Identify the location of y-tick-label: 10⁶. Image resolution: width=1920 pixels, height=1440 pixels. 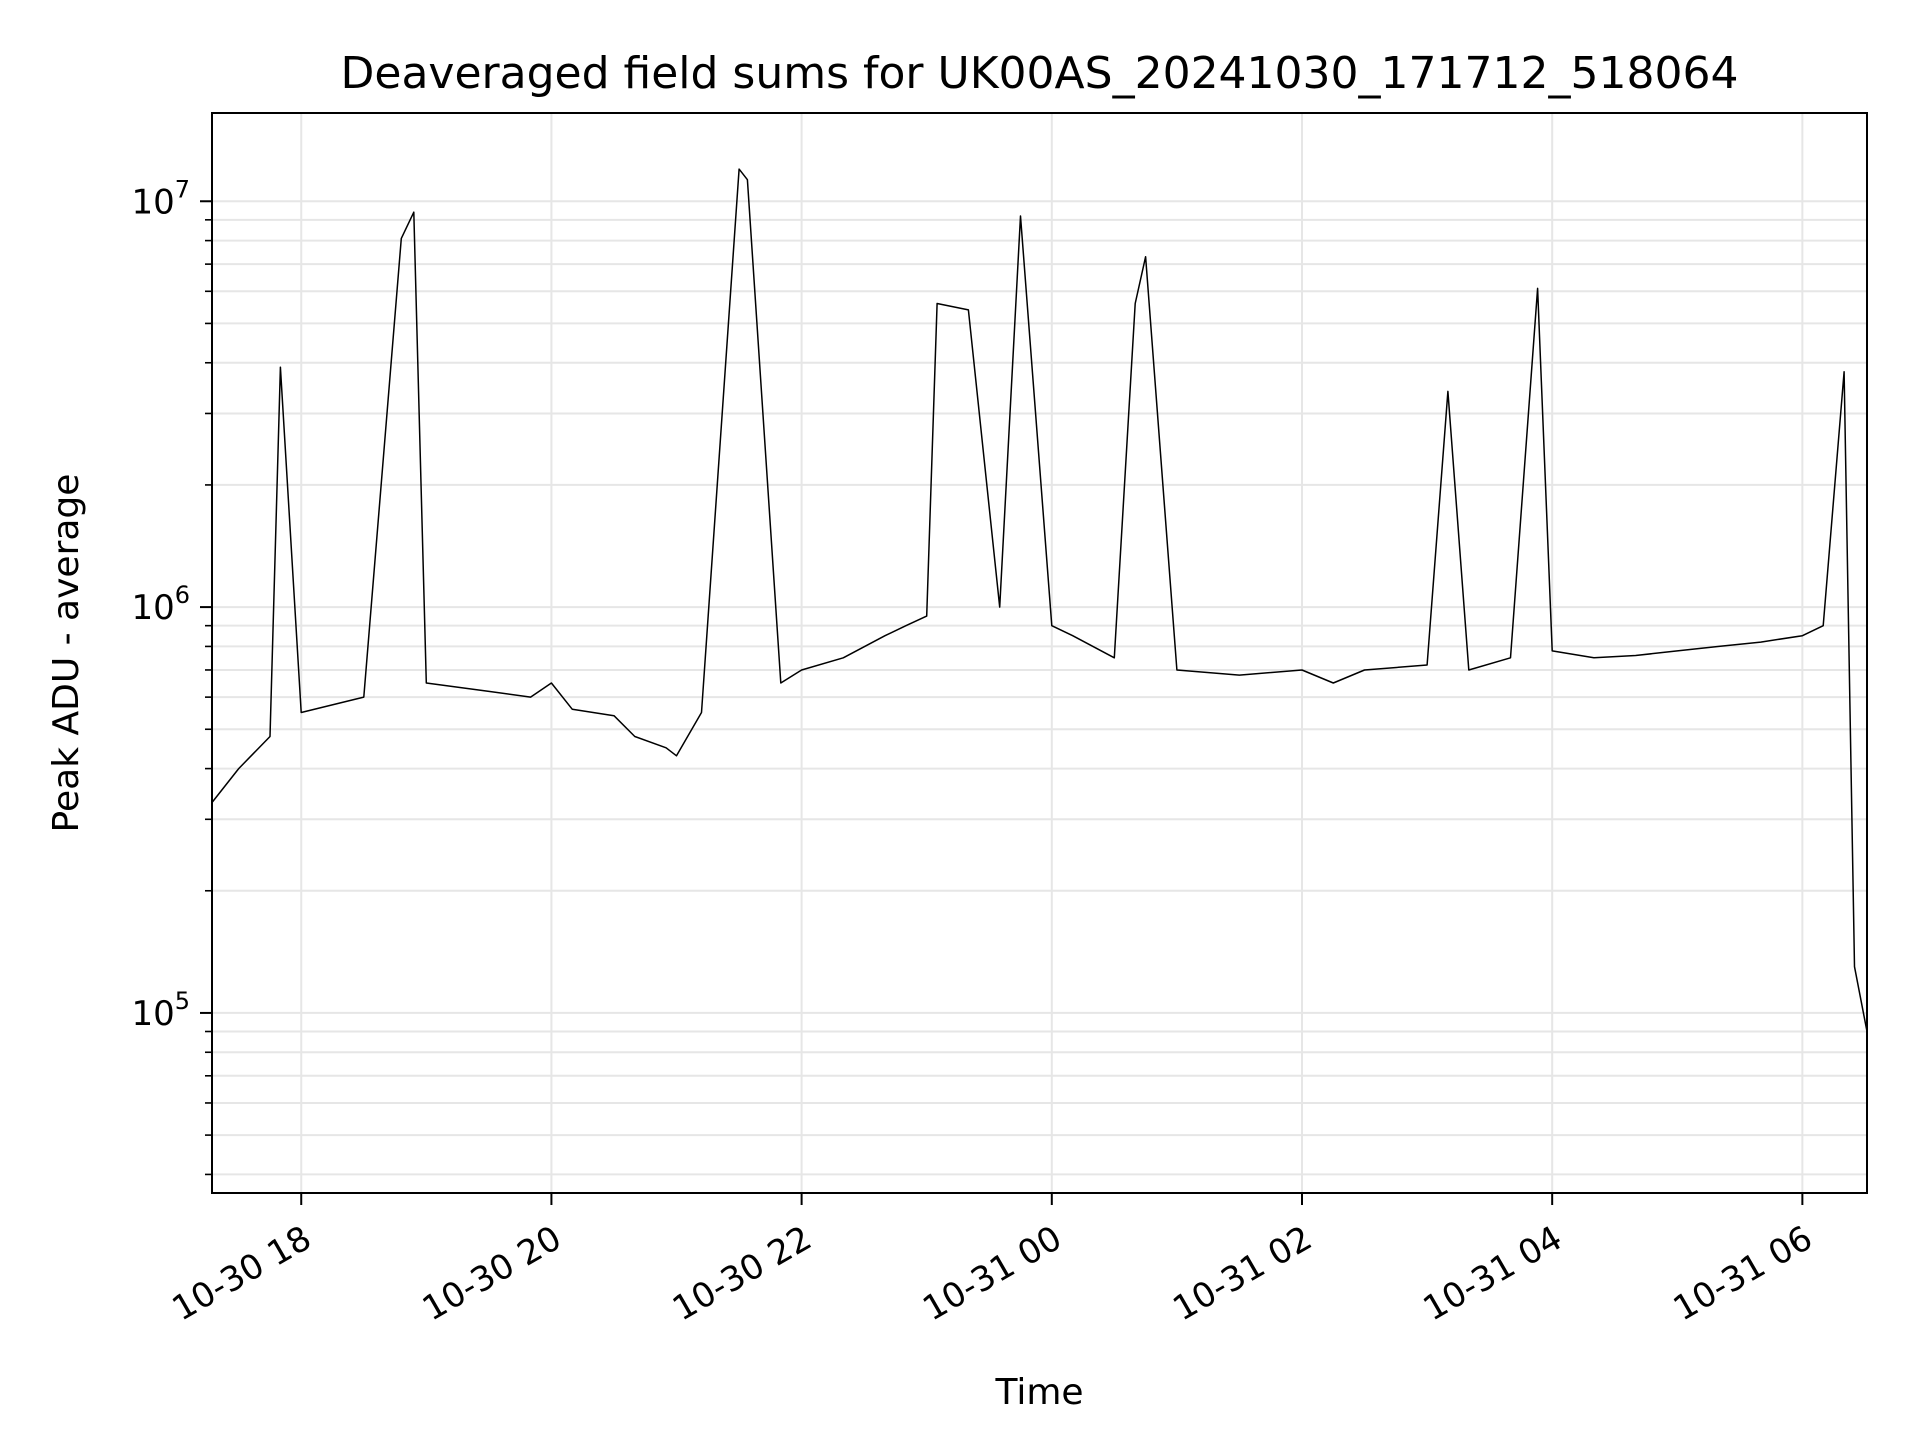
(160, 604).